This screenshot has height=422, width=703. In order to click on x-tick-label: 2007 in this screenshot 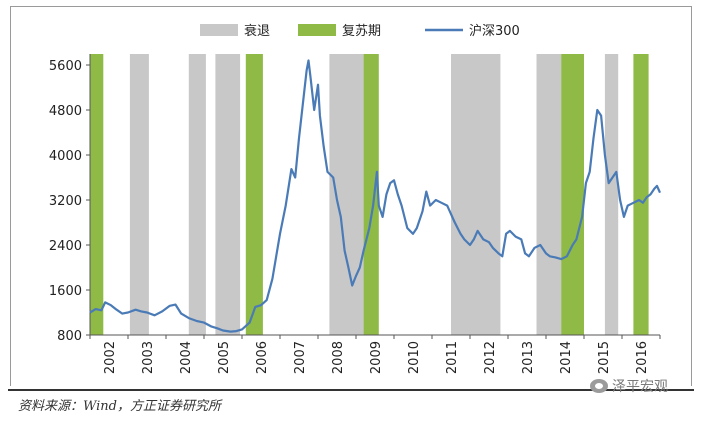, I will do `click(300, 357)`.